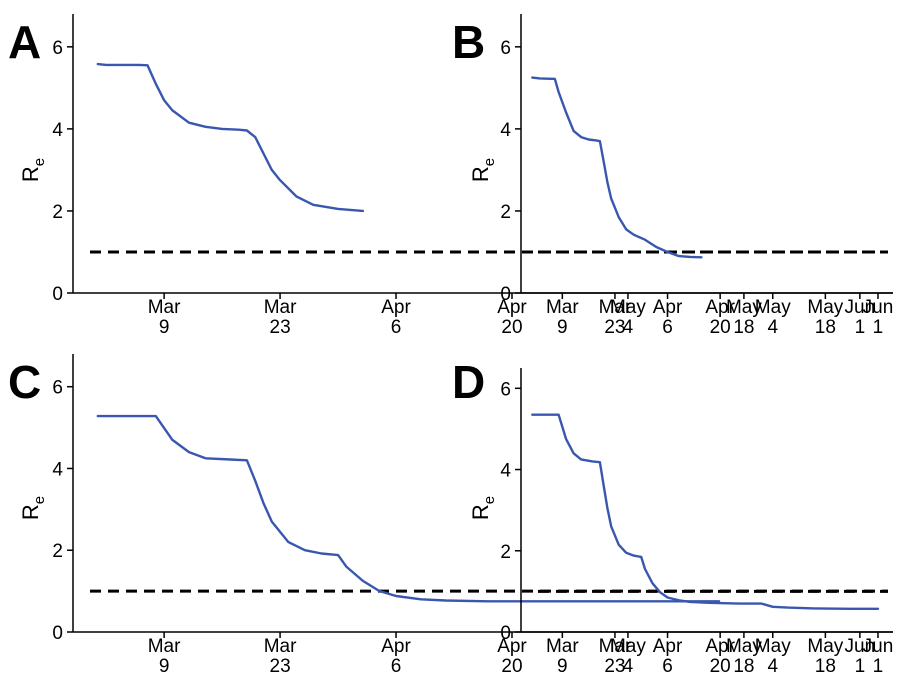 Image resolution: width=900 pixels, height=680 pixels. What do you see at coordinates (24, 382) in the screenshot?
I see `panel-label: C` at bounding box center [24, 382].